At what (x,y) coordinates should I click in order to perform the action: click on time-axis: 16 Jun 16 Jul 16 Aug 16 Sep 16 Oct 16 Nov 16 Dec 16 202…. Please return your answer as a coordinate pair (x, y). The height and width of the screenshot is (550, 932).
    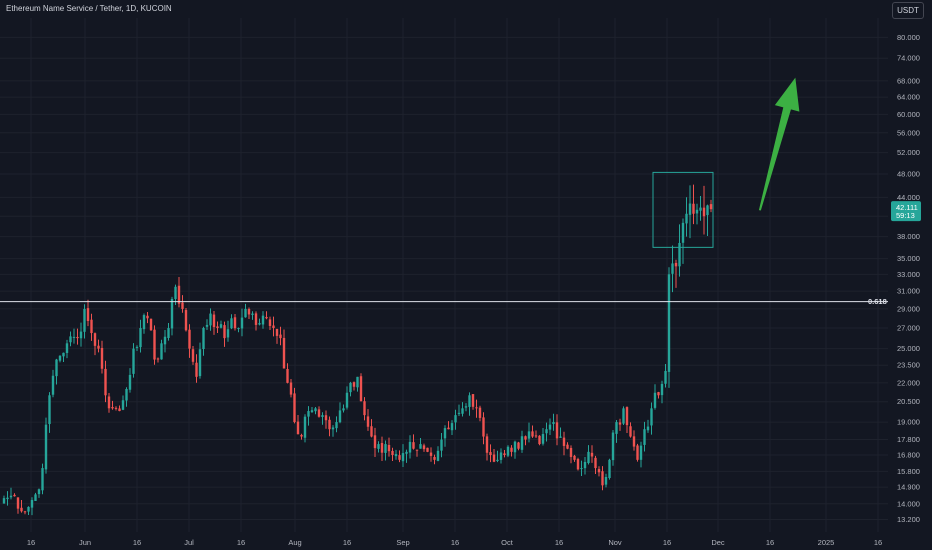
    Looking at the image, I should click on (454, 542).